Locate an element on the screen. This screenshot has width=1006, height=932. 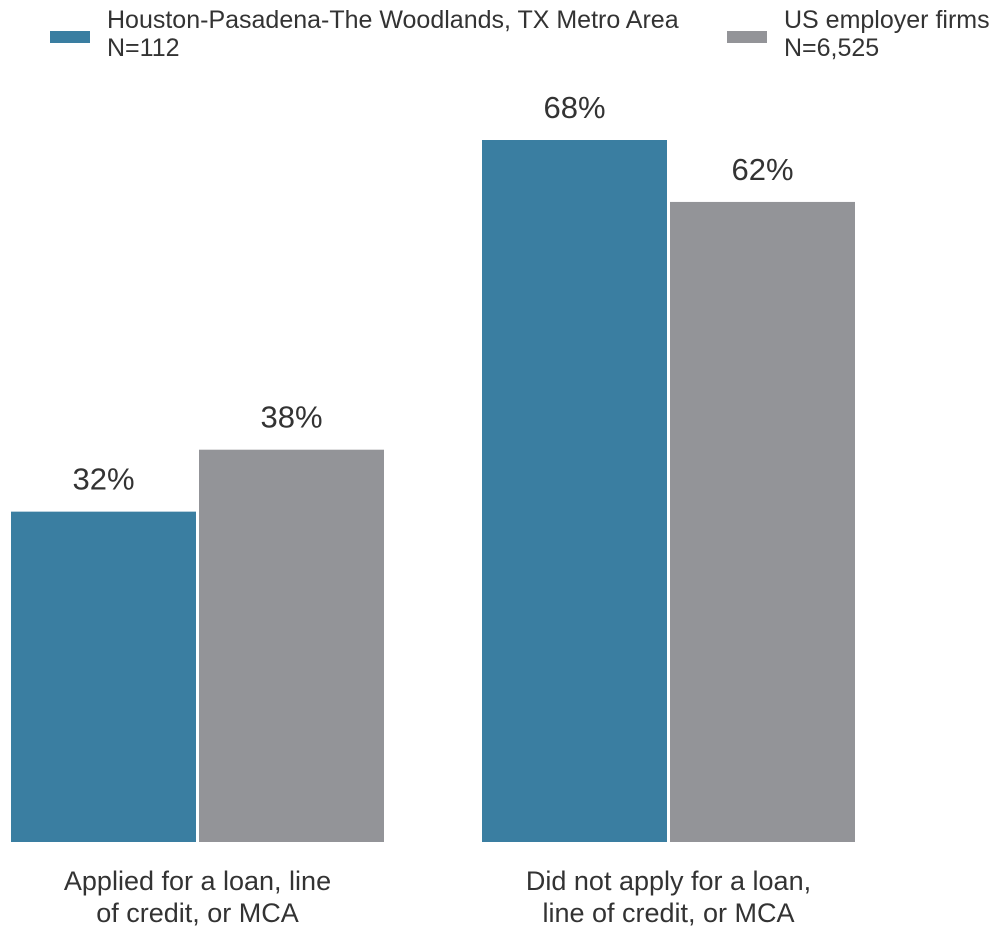
category-label-line: Applied for a loan, line is located at coordinates (197, 881).